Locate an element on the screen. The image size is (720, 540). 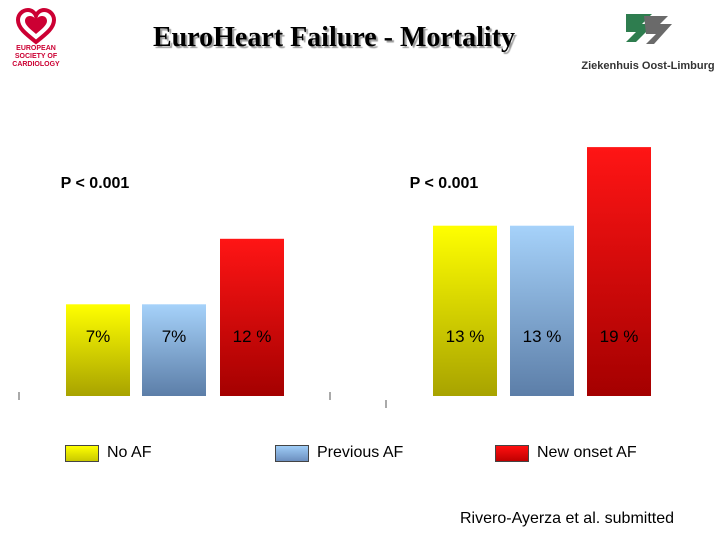
data-label-no-af-2: 13 % is located at coordinates (465, 336).